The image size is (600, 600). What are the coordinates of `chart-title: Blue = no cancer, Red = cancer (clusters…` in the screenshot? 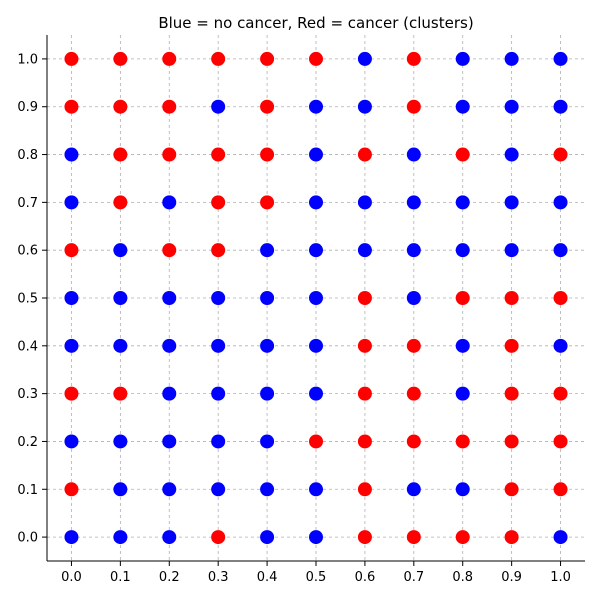 It's located at (315, 23).